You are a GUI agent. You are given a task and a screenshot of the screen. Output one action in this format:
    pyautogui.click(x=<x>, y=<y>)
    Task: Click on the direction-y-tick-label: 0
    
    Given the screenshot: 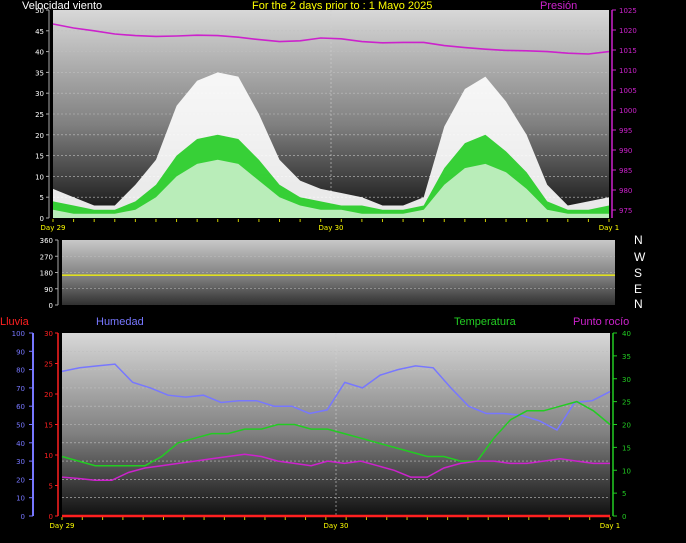 What is the action you would take?
    pyautogui.click(x=51, y=306)
    